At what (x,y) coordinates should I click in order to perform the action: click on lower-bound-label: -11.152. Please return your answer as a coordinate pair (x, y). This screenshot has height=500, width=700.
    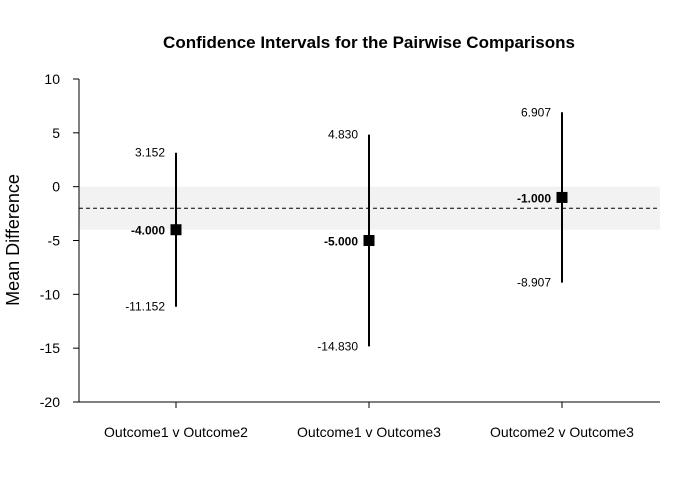
    Looking at the image, I should click on (145, 307).